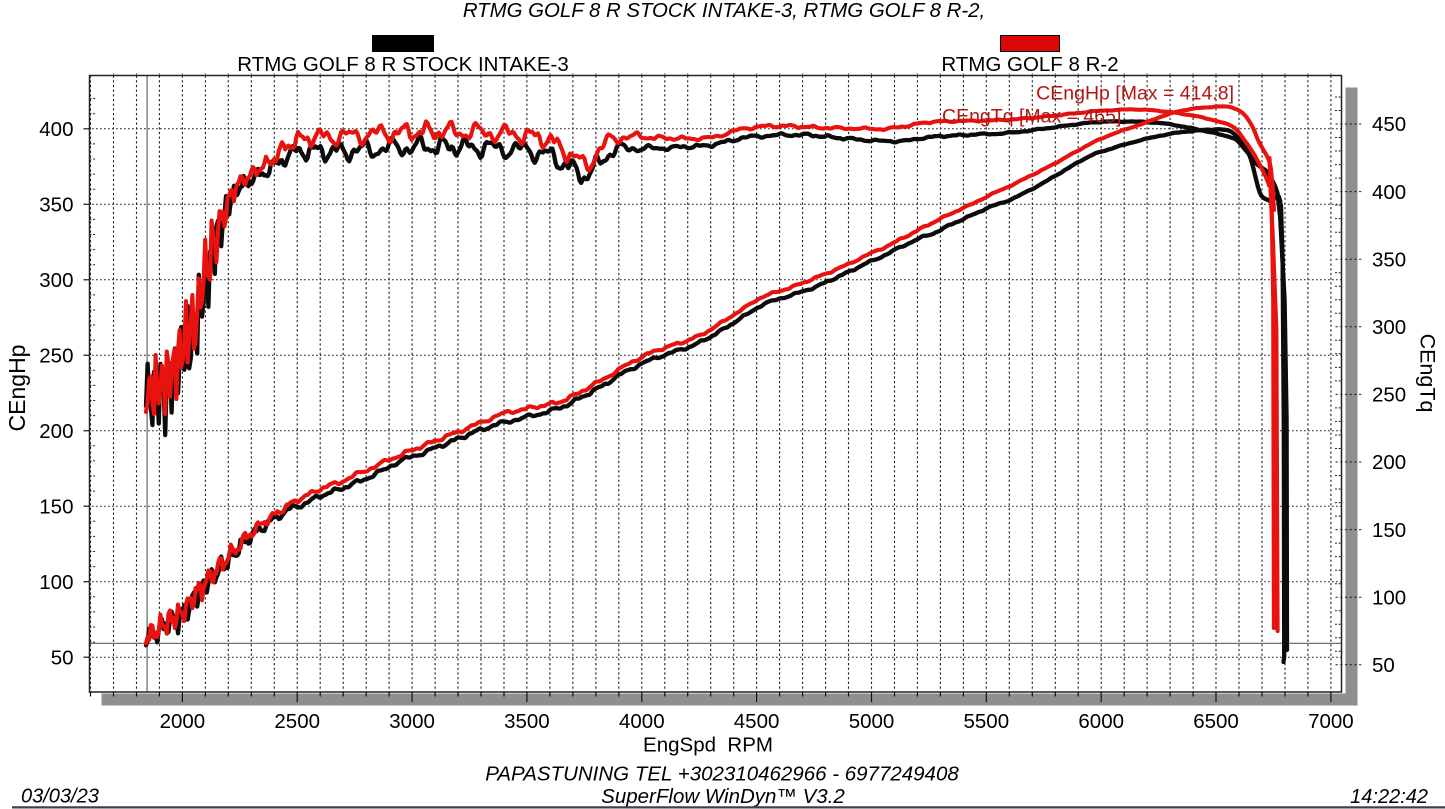 This screenshot has width=1445, height=809. What do you see at coordinates (402, 64) in the screenshot?
I see `svg-text: RTMG GOLF 8 R STOCK INTAKE-3` at bounding box center [402, 64].